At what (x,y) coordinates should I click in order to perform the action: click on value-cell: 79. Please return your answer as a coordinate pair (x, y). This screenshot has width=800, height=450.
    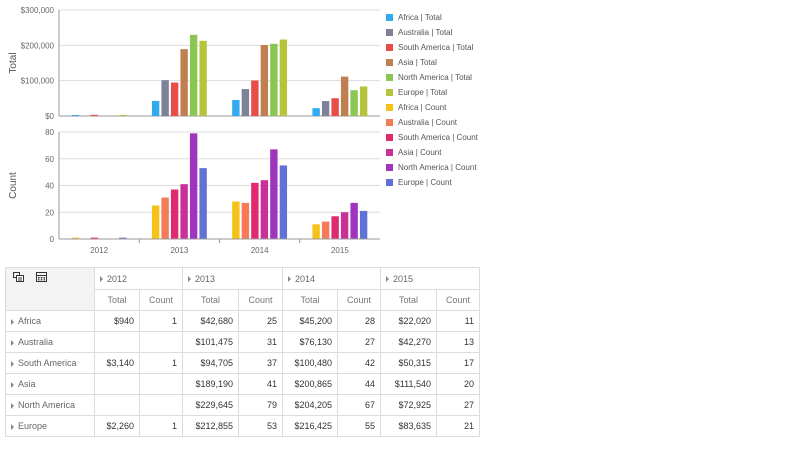
    Looking at the image, I should click on (260, 405).